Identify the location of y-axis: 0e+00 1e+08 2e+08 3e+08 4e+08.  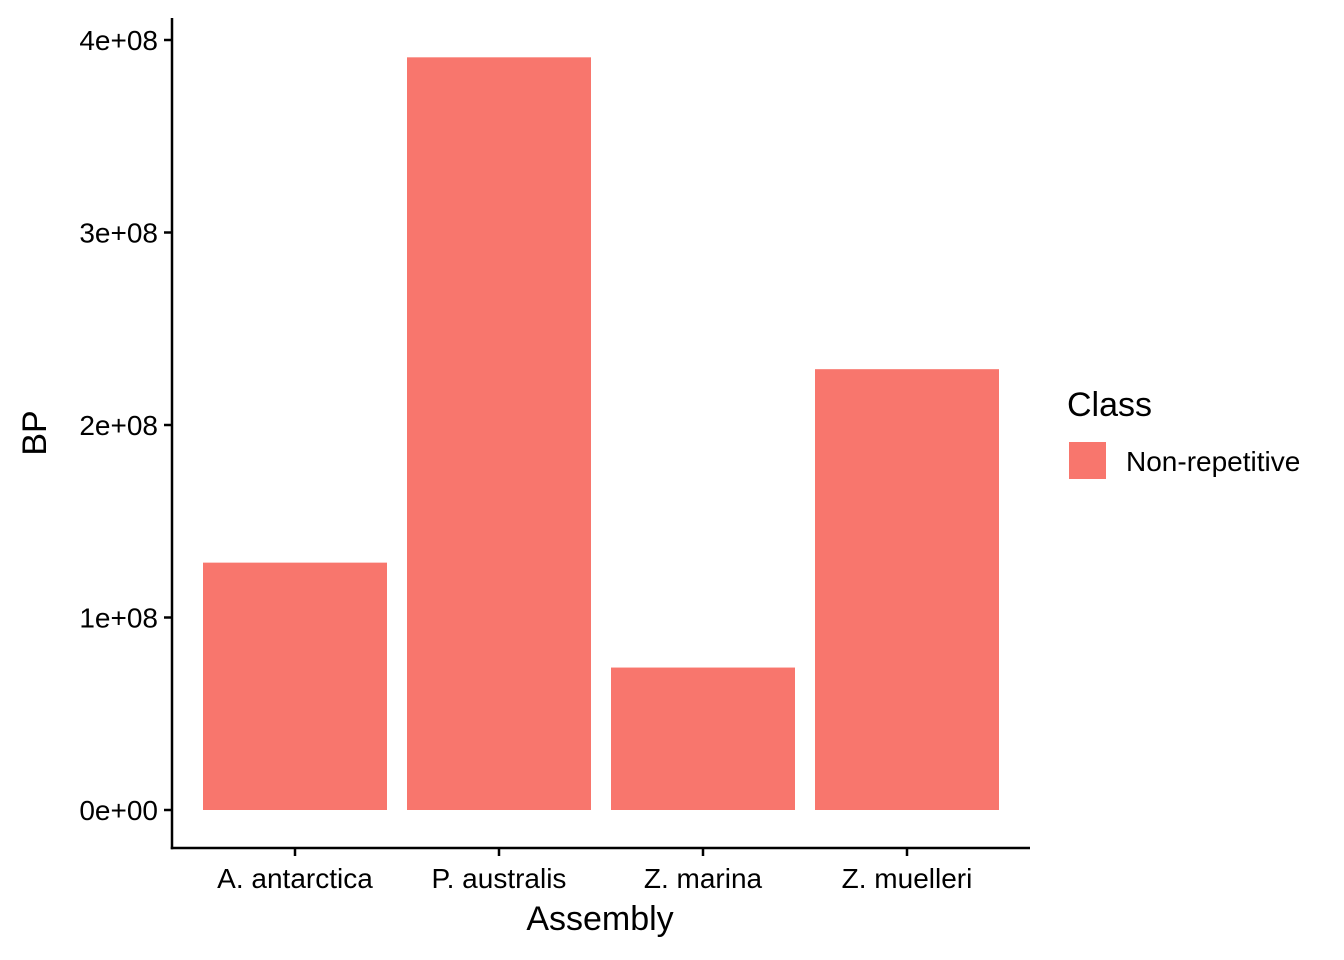
(126, 434).